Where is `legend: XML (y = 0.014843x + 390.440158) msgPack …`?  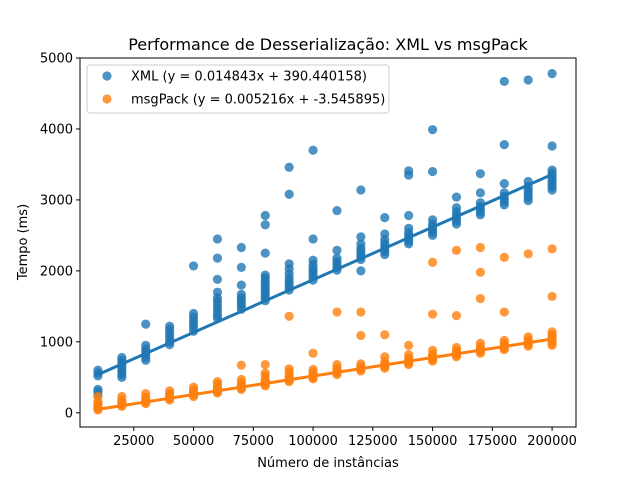 legend: XML (y = 0.014843x + 390.440158) msgPack … is located at coordinates (238, 89).